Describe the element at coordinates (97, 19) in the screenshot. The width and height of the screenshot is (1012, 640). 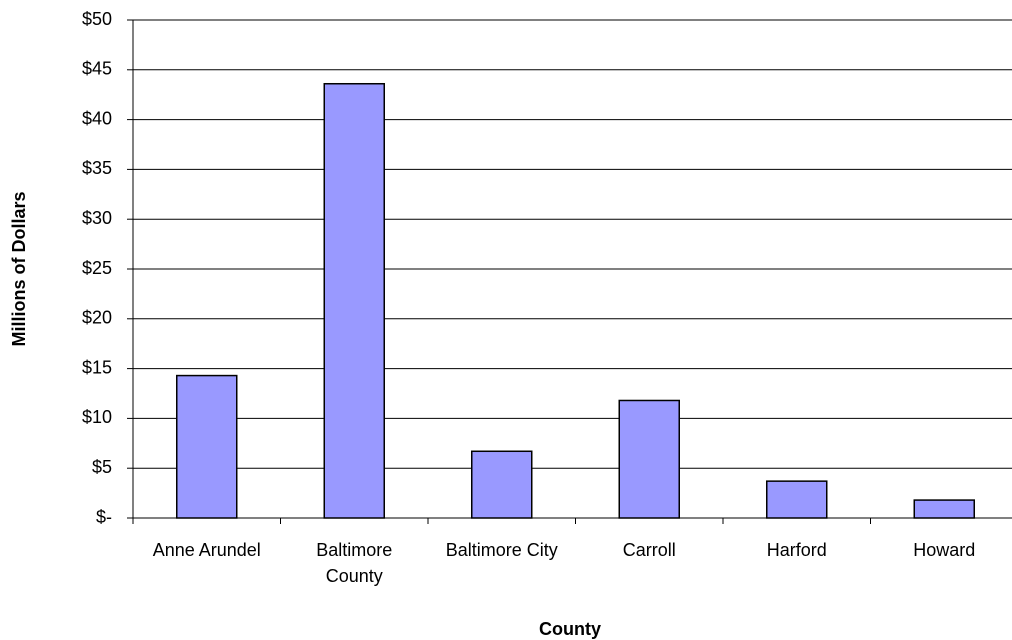
I see `y-tick-label: $50` at that location.